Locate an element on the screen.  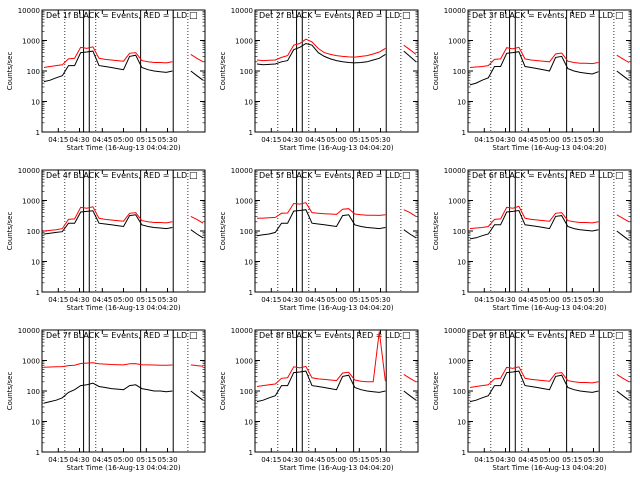
chart-title: Det 5f BLACK = Events, RED = LLD is located at coordinates (329, 175).